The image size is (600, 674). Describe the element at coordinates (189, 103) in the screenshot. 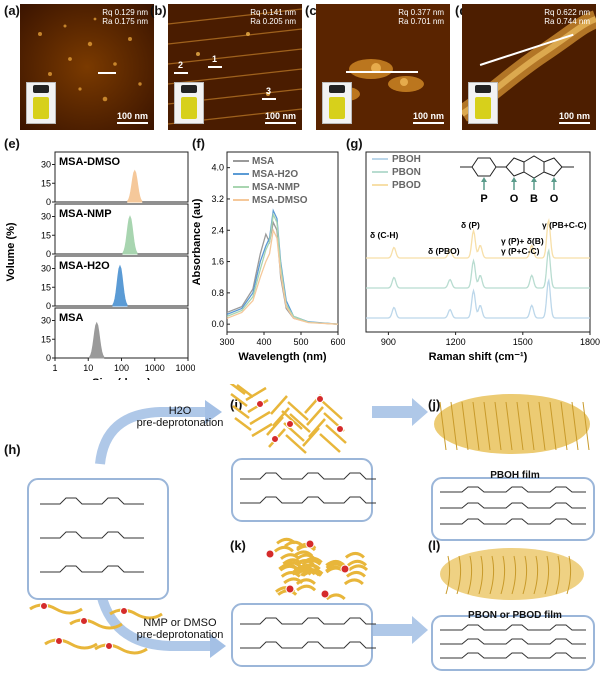

I see `vial-image-b` at that location.